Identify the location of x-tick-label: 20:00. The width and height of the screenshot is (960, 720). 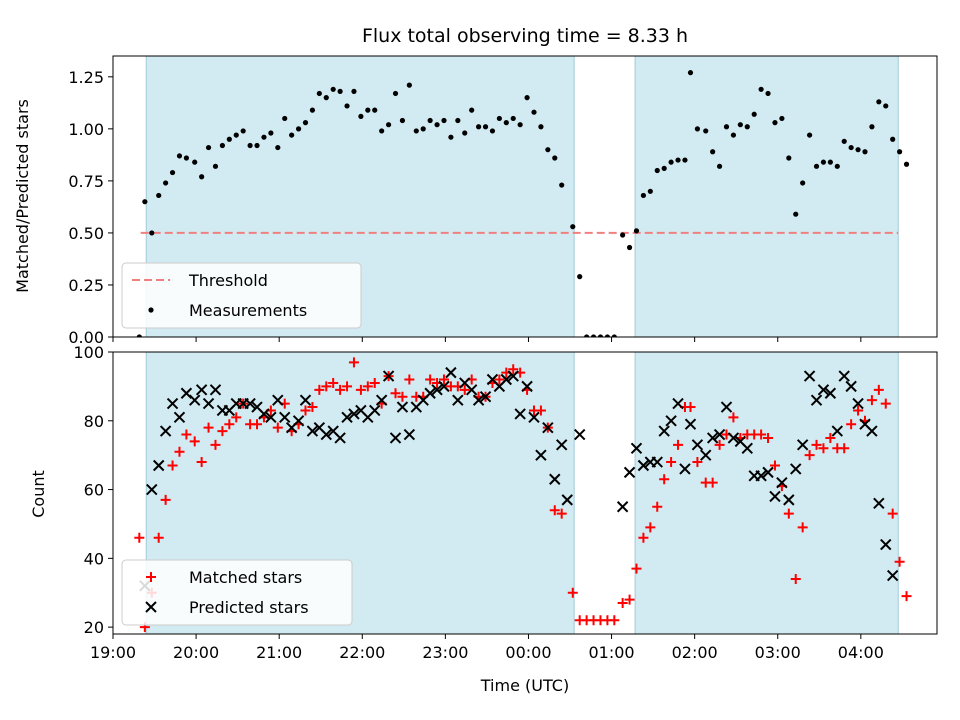
(196, 652).